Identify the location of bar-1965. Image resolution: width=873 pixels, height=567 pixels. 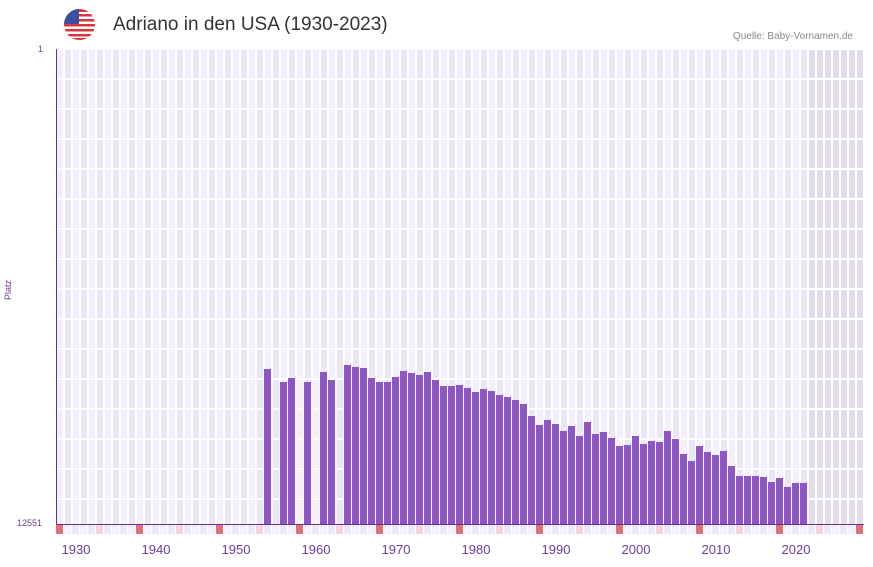
(355, 445).